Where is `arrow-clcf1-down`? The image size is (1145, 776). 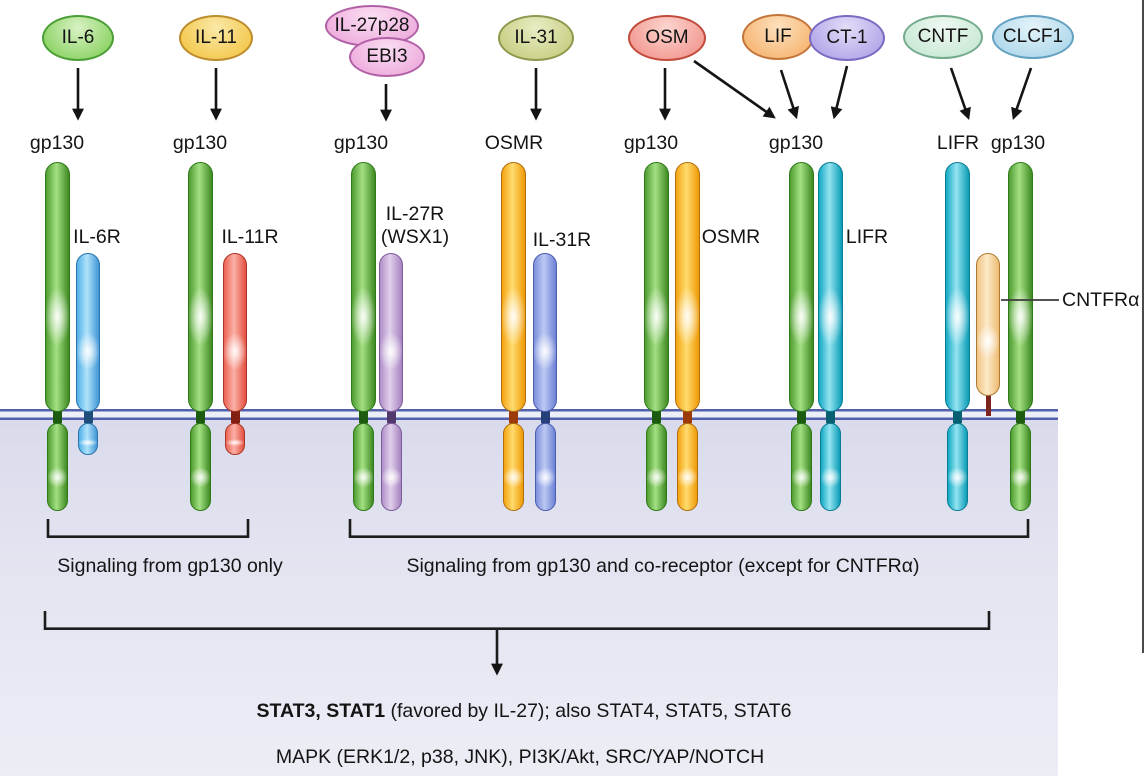 arrow-clcf1-down is located at coordinates (1022, 94).